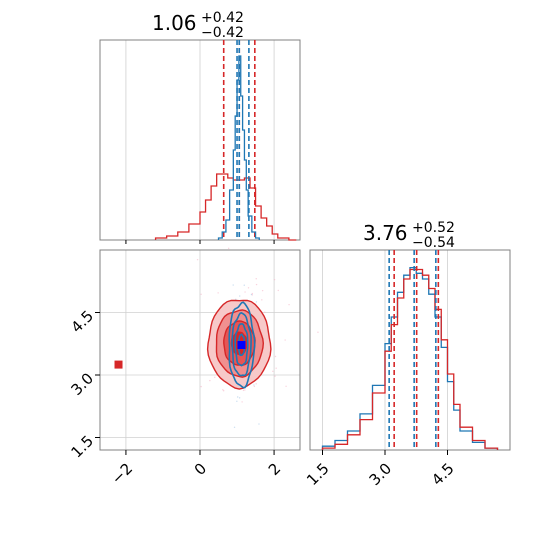 This screenshot has height=550, width=550. Describe the element at coordinates (409, 235) in the screenshot. I see `title-p2: 3.76 +0.52 −0.54` at that location.